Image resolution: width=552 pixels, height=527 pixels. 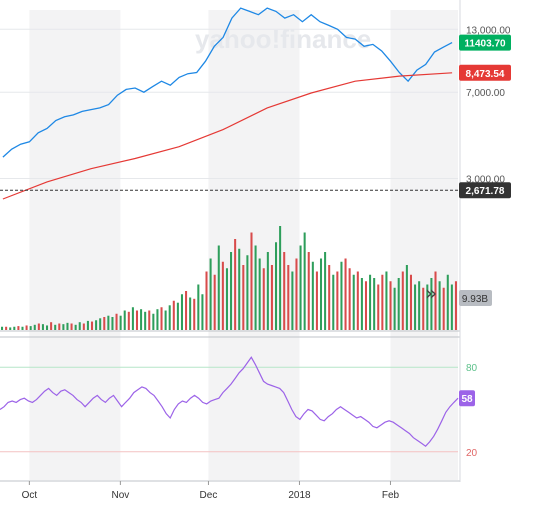 I want to click on top-strip, so click(x=276, y=5).